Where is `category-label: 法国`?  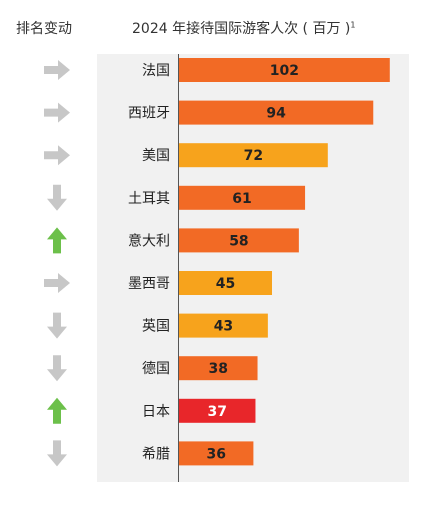 category-label: 法国 is located at coordinates (156, 71).